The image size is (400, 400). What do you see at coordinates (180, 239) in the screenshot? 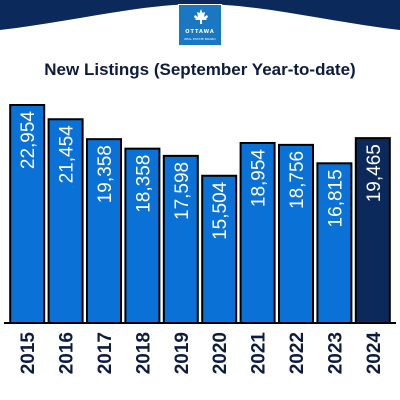
I see `bar-2019` at bounding box center [180, 239].